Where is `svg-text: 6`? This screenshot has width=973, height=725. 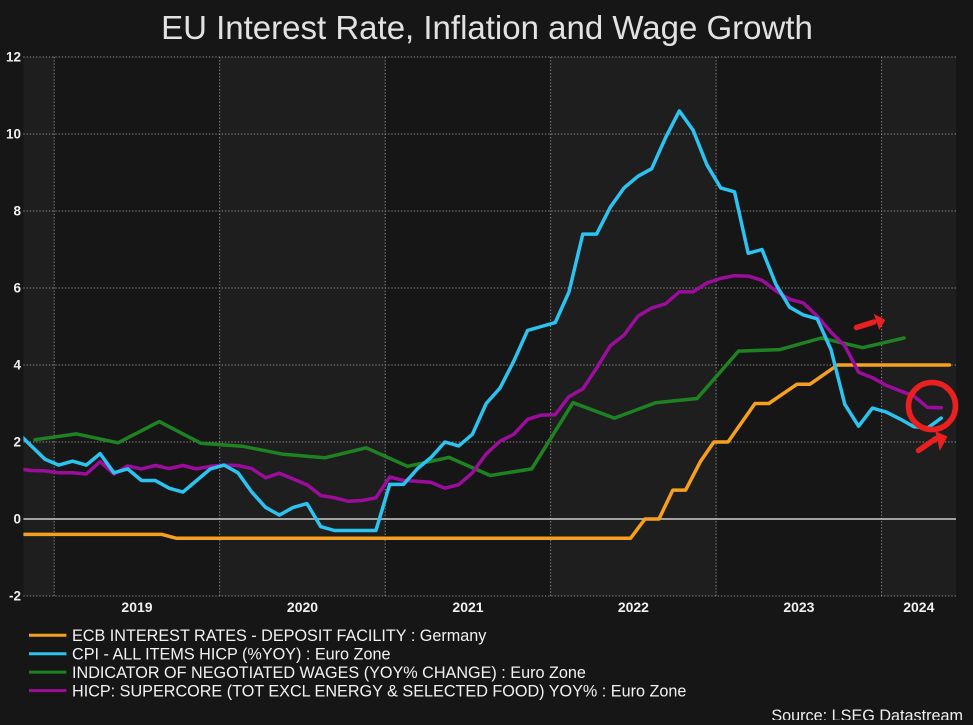
svg-text: 6 is located at coordinates (17, 288).